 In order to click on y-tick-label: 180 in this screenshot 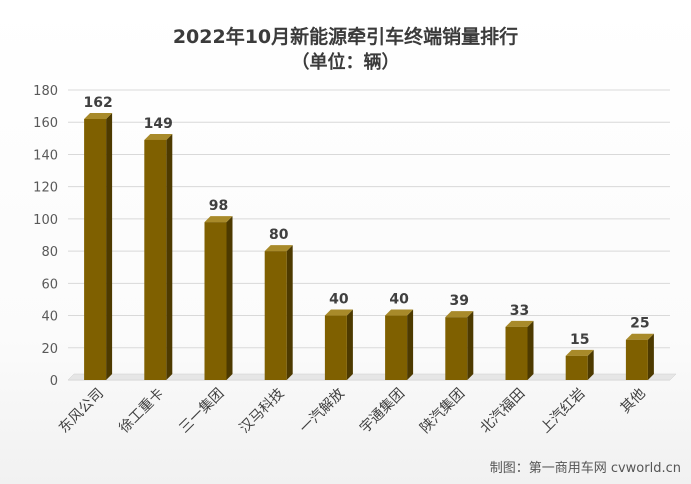, I will do `click(45, 91)`.